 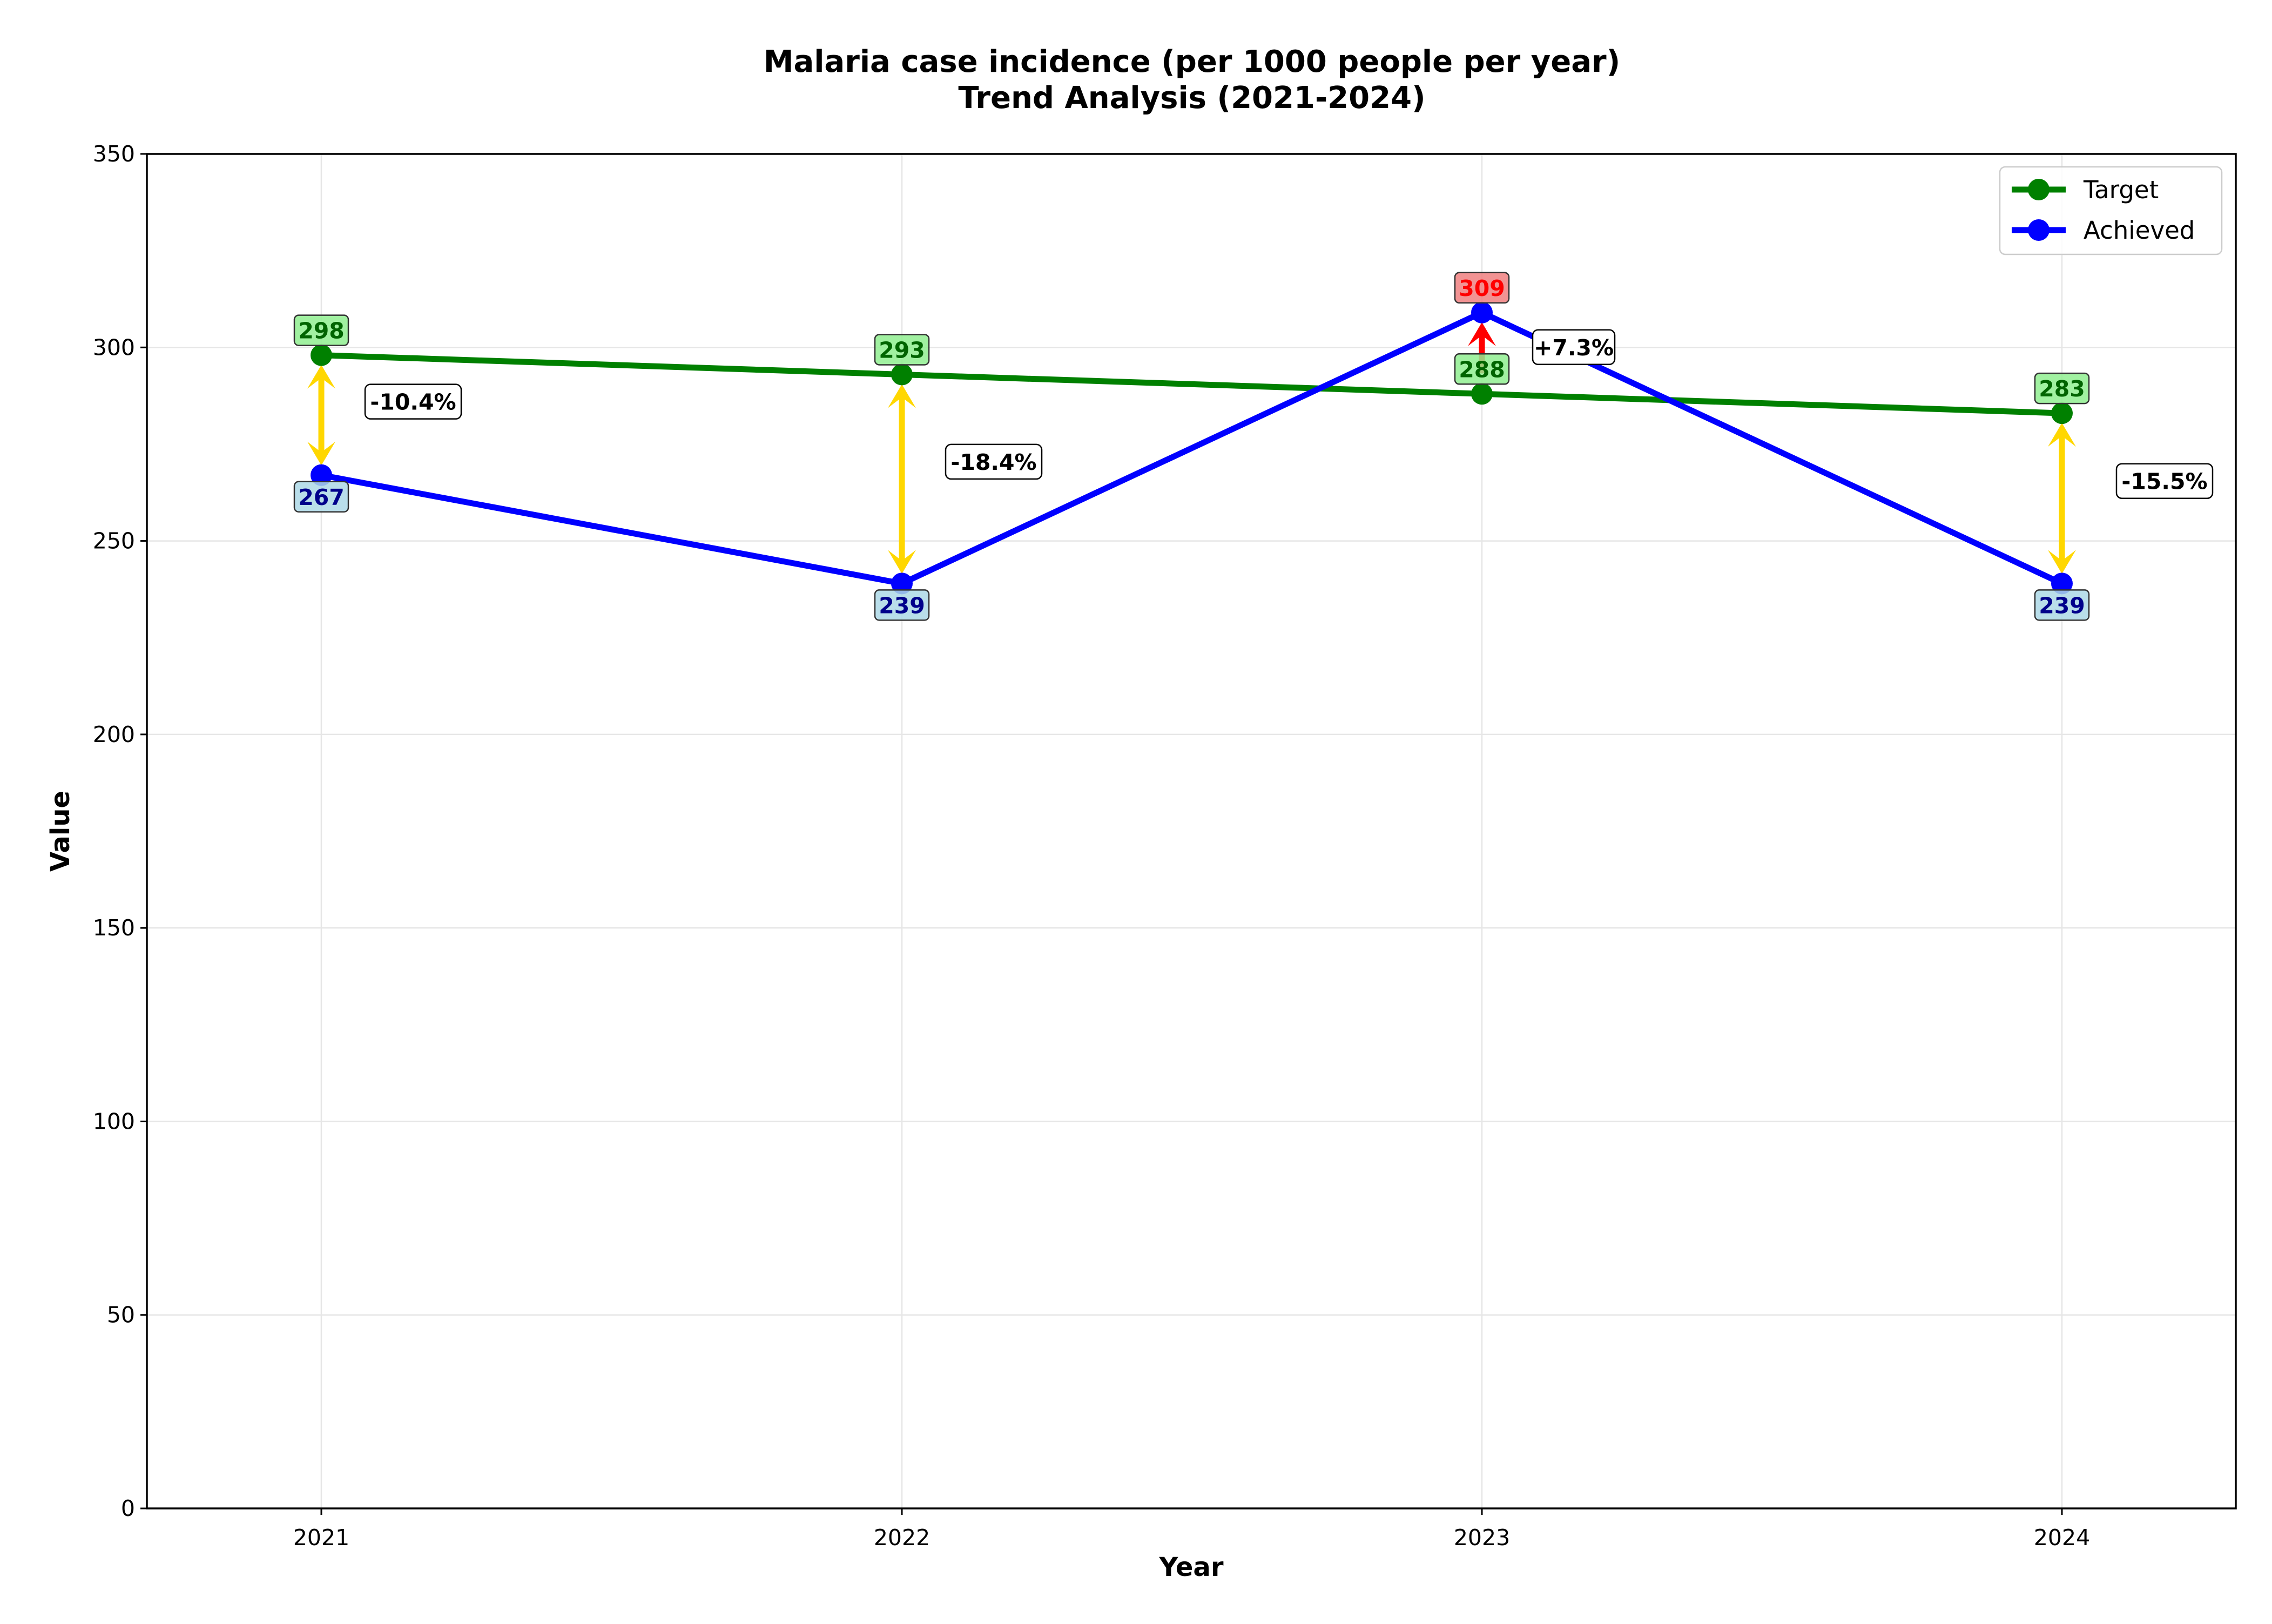 What do you see at coordinates (128, 1508) in the screenshot?
I see `y-tick-label: 0` at bounding box center [128, 1508].